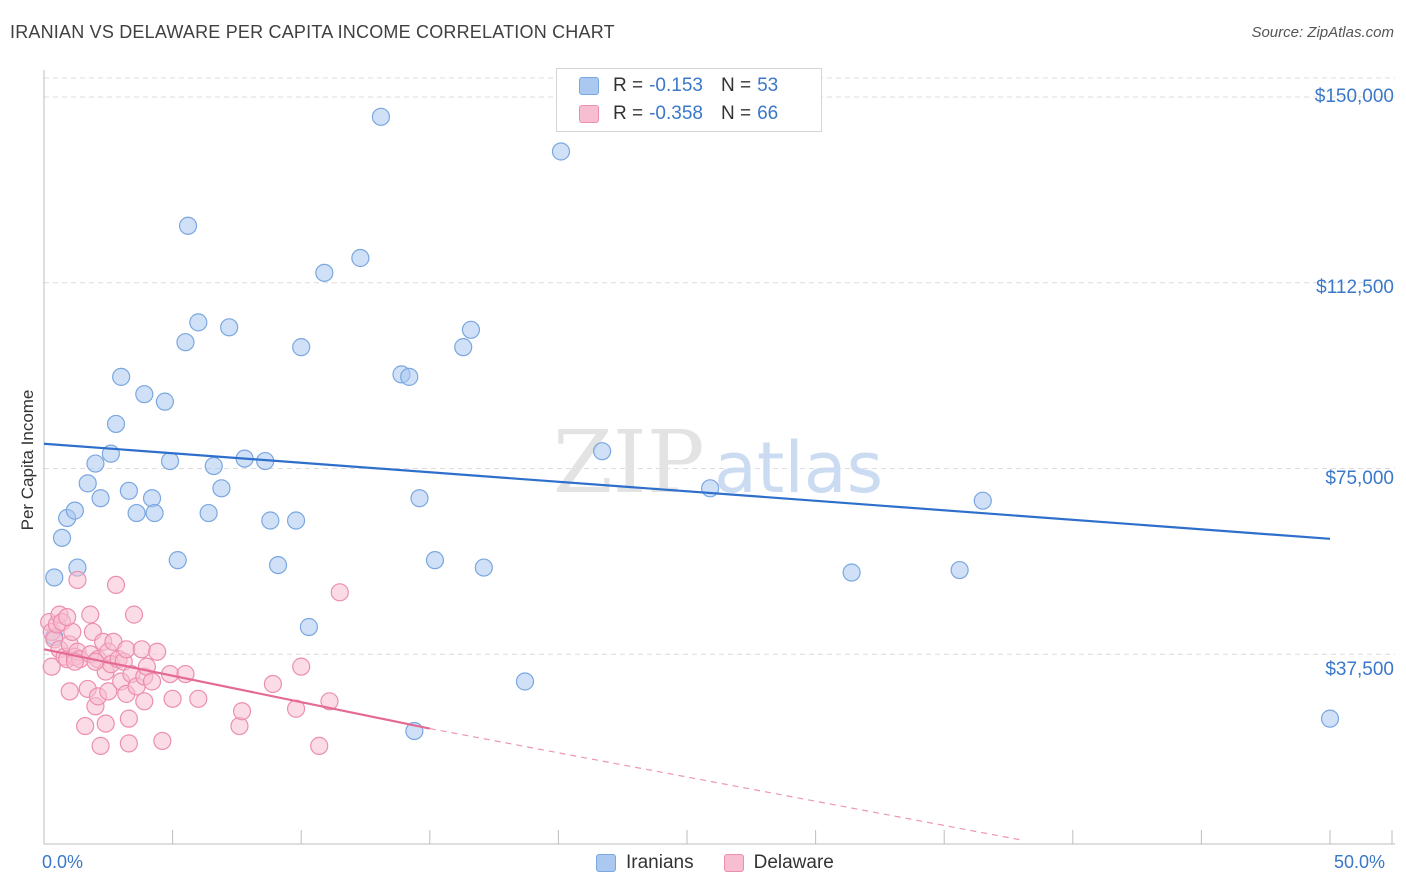  I want to click on trend-line-extension-delaware, so click(725, 784).